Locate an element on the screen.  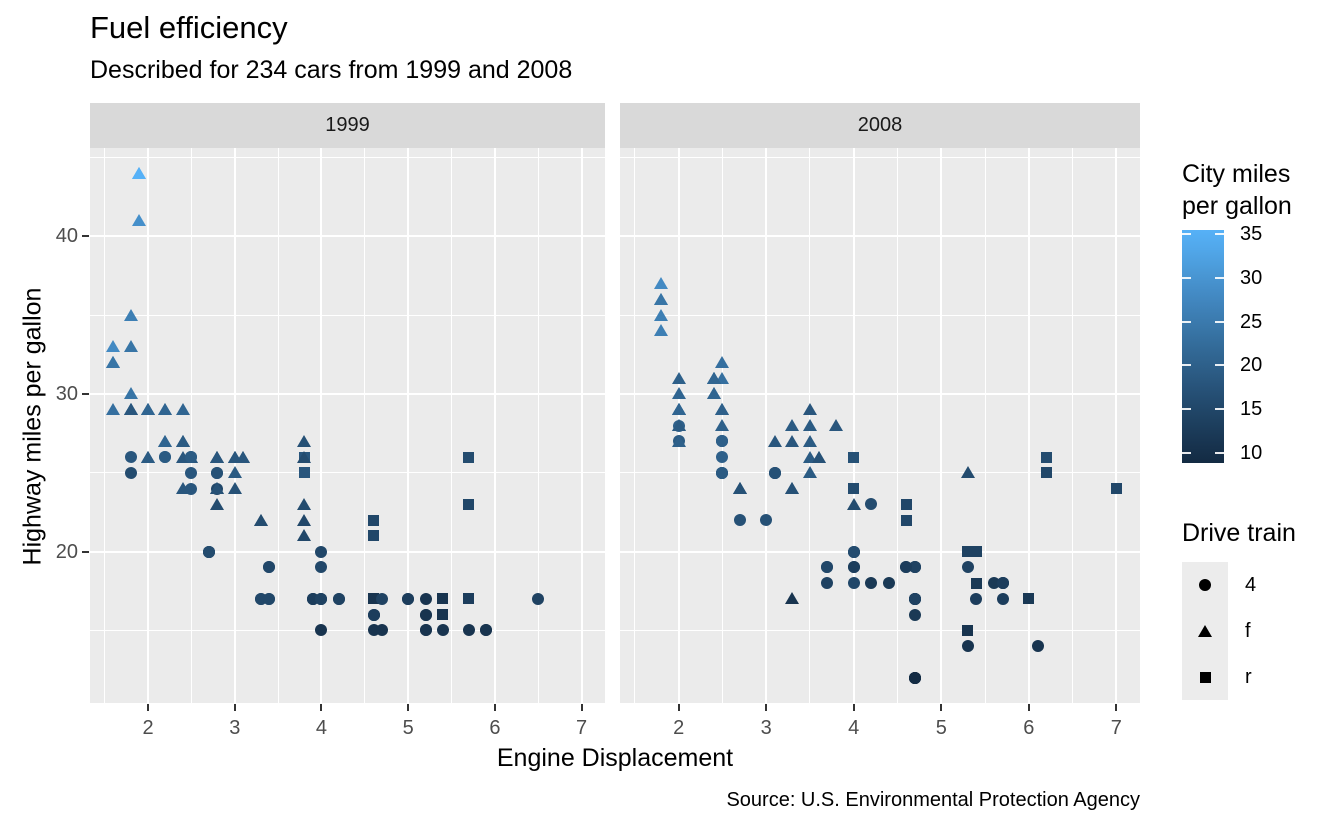
triangle-icon is located at coordinates (1205, 631).